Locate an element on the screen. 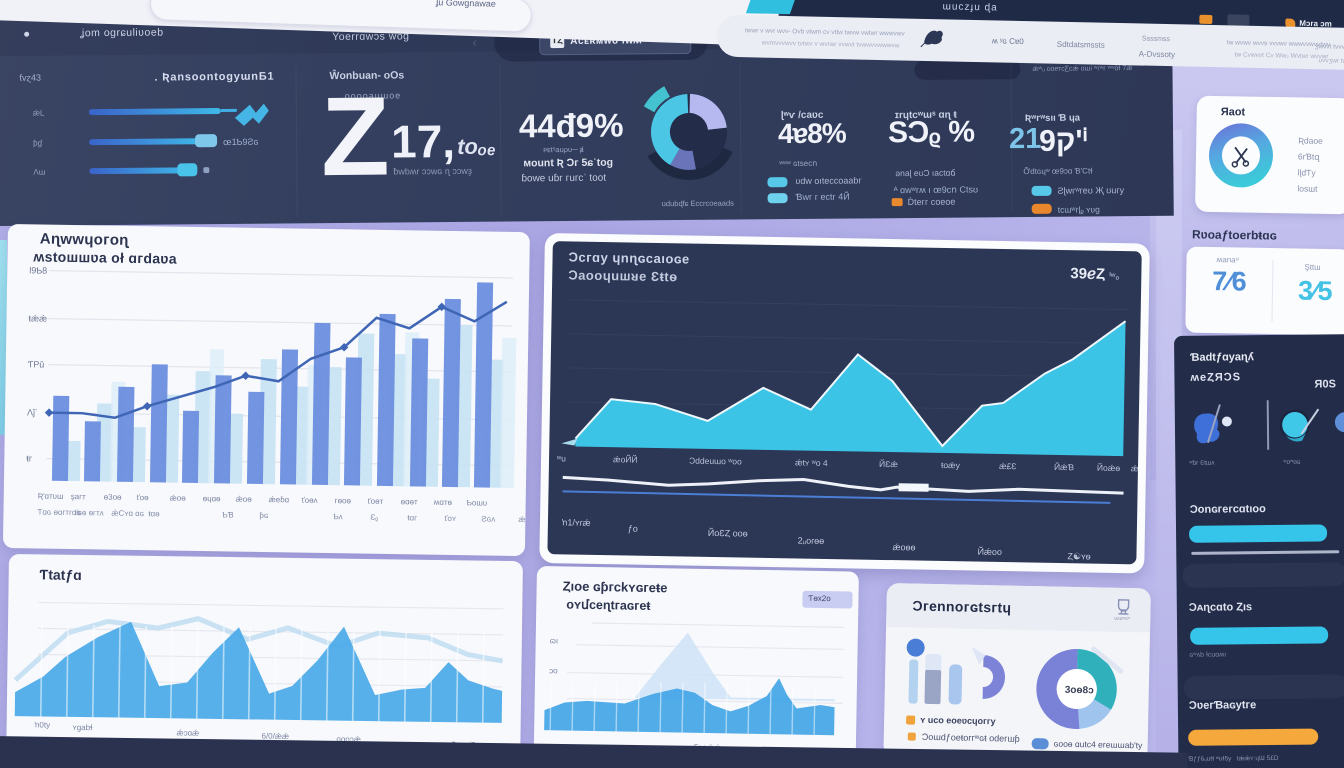 The height and width of the screenshot is (768, 1344). svg-text: ǽСʏɑ ɑɢ is located at coordinates (127, 514).